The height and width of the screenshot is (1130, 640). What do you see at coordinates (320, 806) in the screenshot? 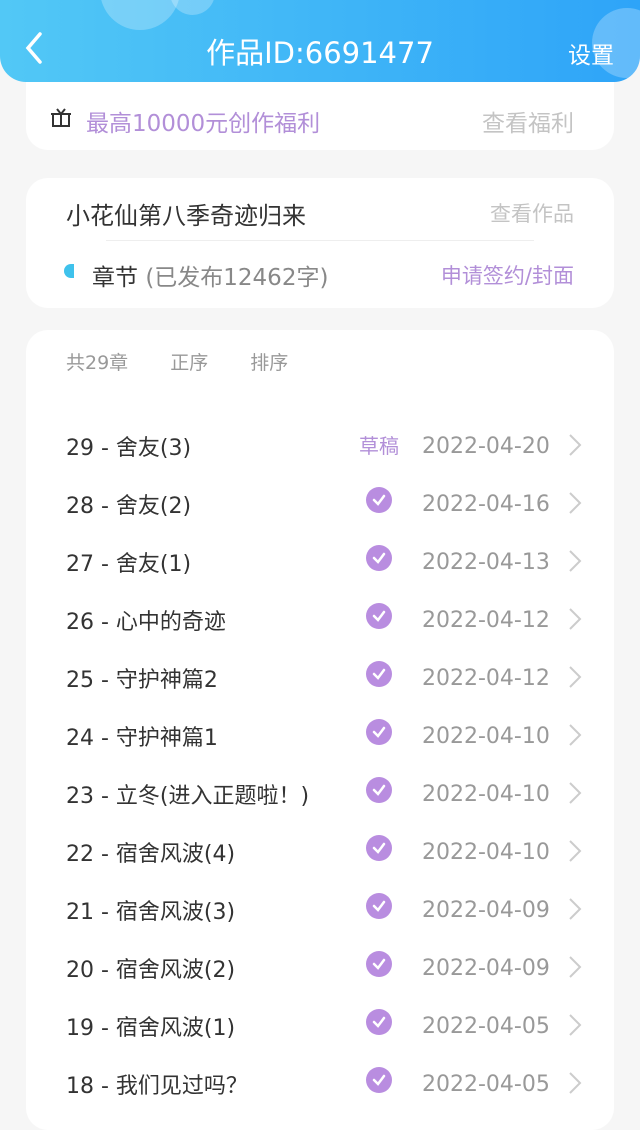
I see `chapter-row: 23 - 立冬(进入正题啦！) 2022-04-10` at bounding box center [320, 806].